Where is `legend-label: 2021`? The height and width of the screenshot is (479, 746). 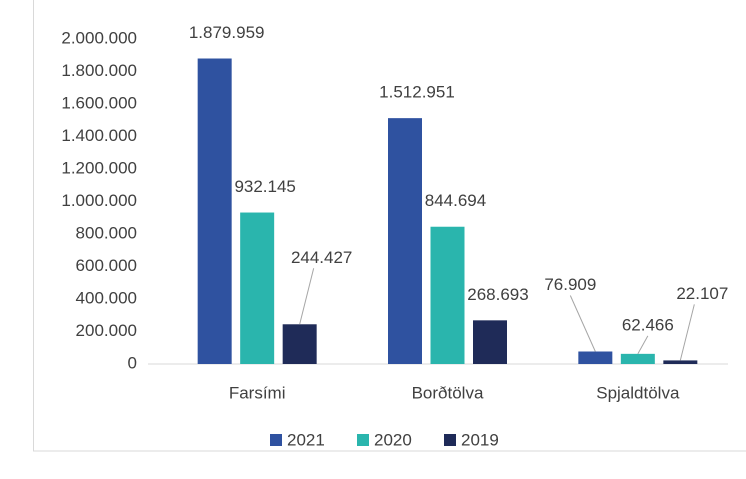
legend-label: 2021 is located at coordinates (306, 439).